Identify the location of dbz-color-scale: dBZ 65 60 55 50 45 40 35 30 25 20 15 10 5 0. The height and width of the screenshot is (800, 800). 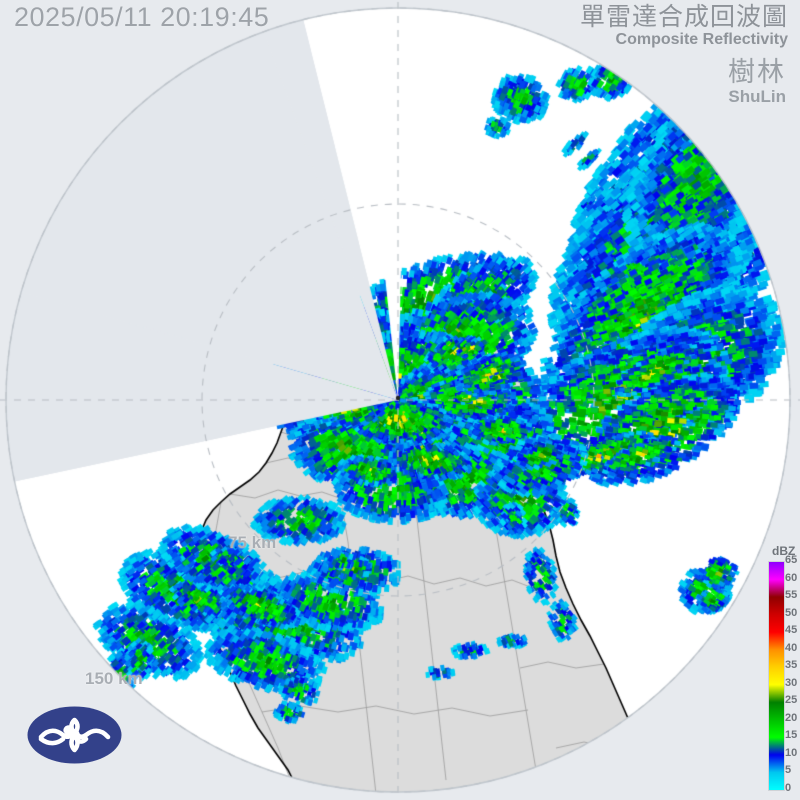
(782, 669).